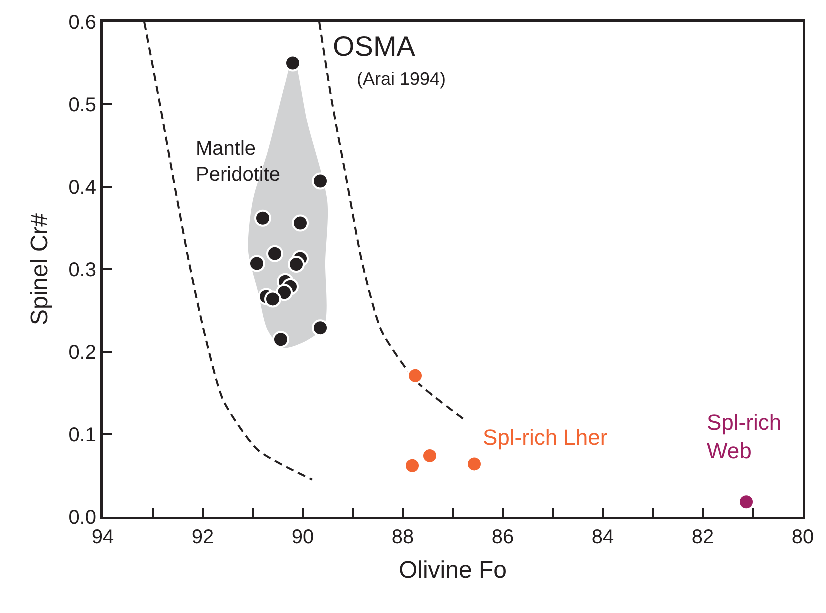 Image resolution: width=826 pixels, height=613 pixels. I want to click on x-tick-label: 82, so click(703, 537).